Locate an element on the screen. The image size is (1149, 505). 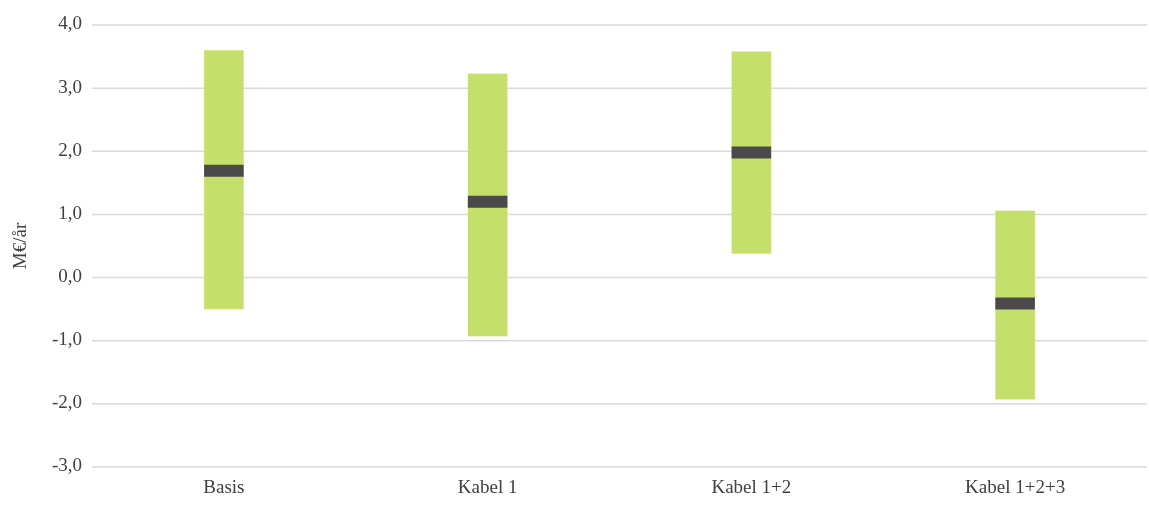
x-tick-label: Kabel 1+2 is located at coordinates (751, 486).